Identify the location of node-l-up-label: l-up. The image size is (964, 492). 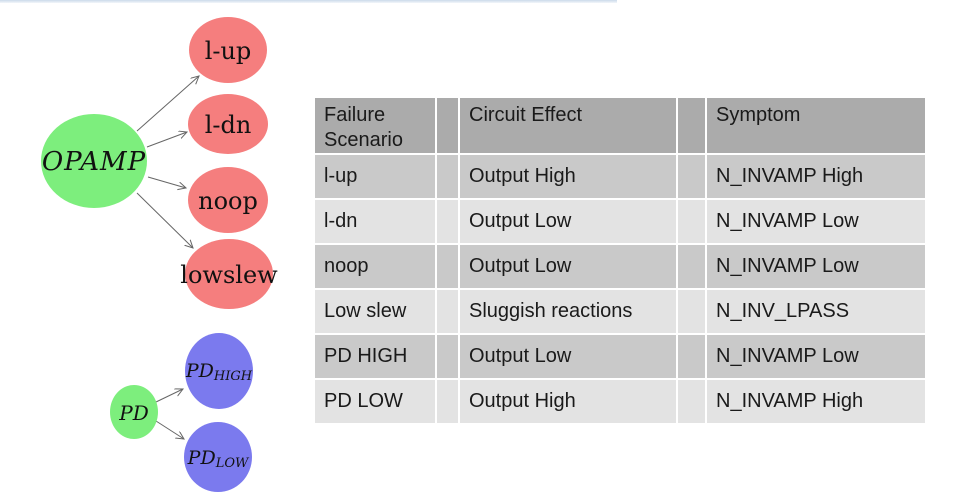
(228, 51).